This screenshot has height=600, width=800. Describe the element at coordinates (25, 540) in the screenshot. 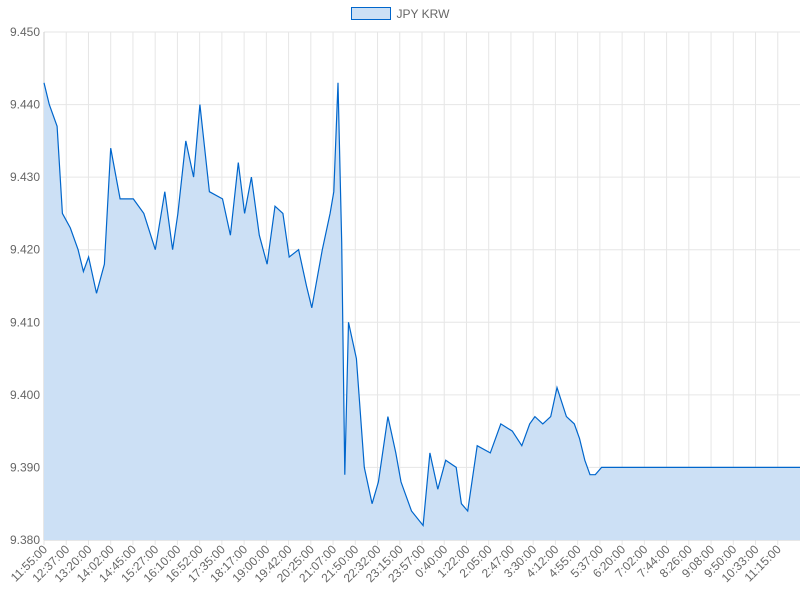

I see `y-tick-label: 9.380` at that location.